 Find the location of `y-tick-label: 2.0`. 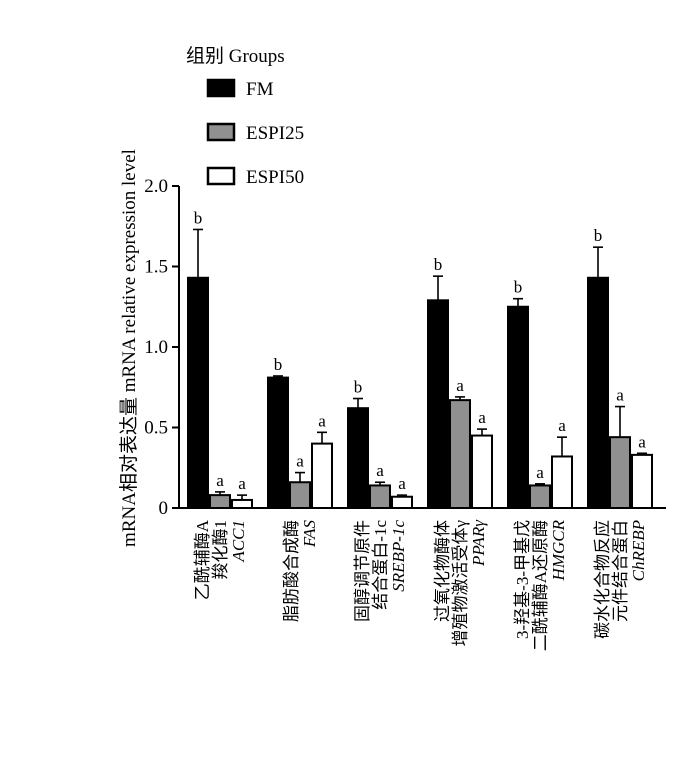

y-tick-label: 2.0 is located at coordinates (156, 186).